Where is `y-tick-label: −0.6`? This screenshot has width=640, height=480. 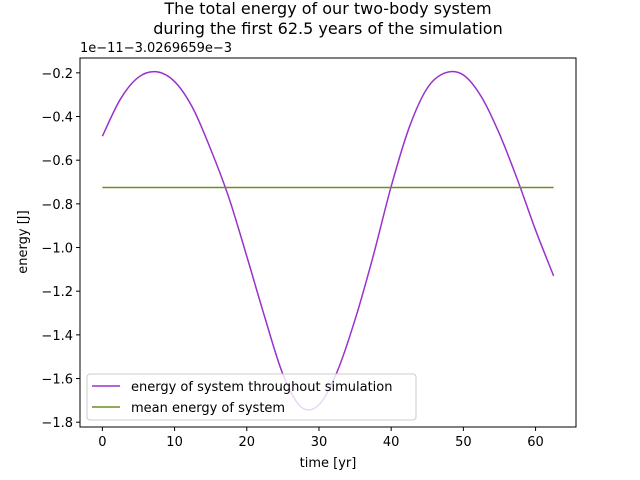 y-tick-label: −0.6 is located at coordinates (57, 161).